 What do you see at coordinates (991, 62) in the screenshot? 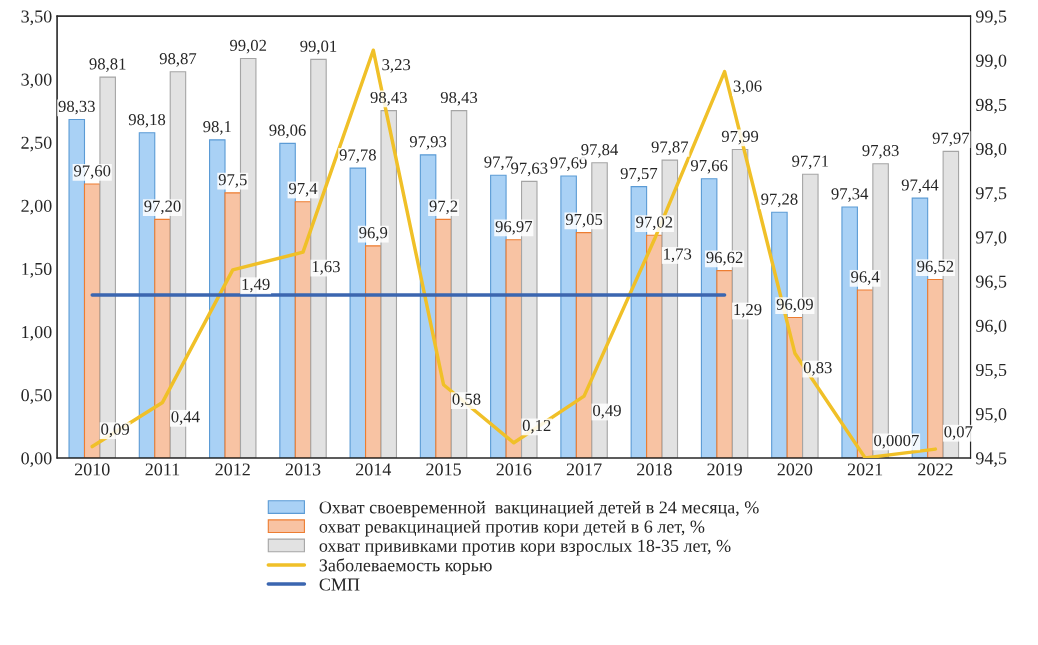
I see `y2-tick-label: 99,0` at bounding box center [991, 62].